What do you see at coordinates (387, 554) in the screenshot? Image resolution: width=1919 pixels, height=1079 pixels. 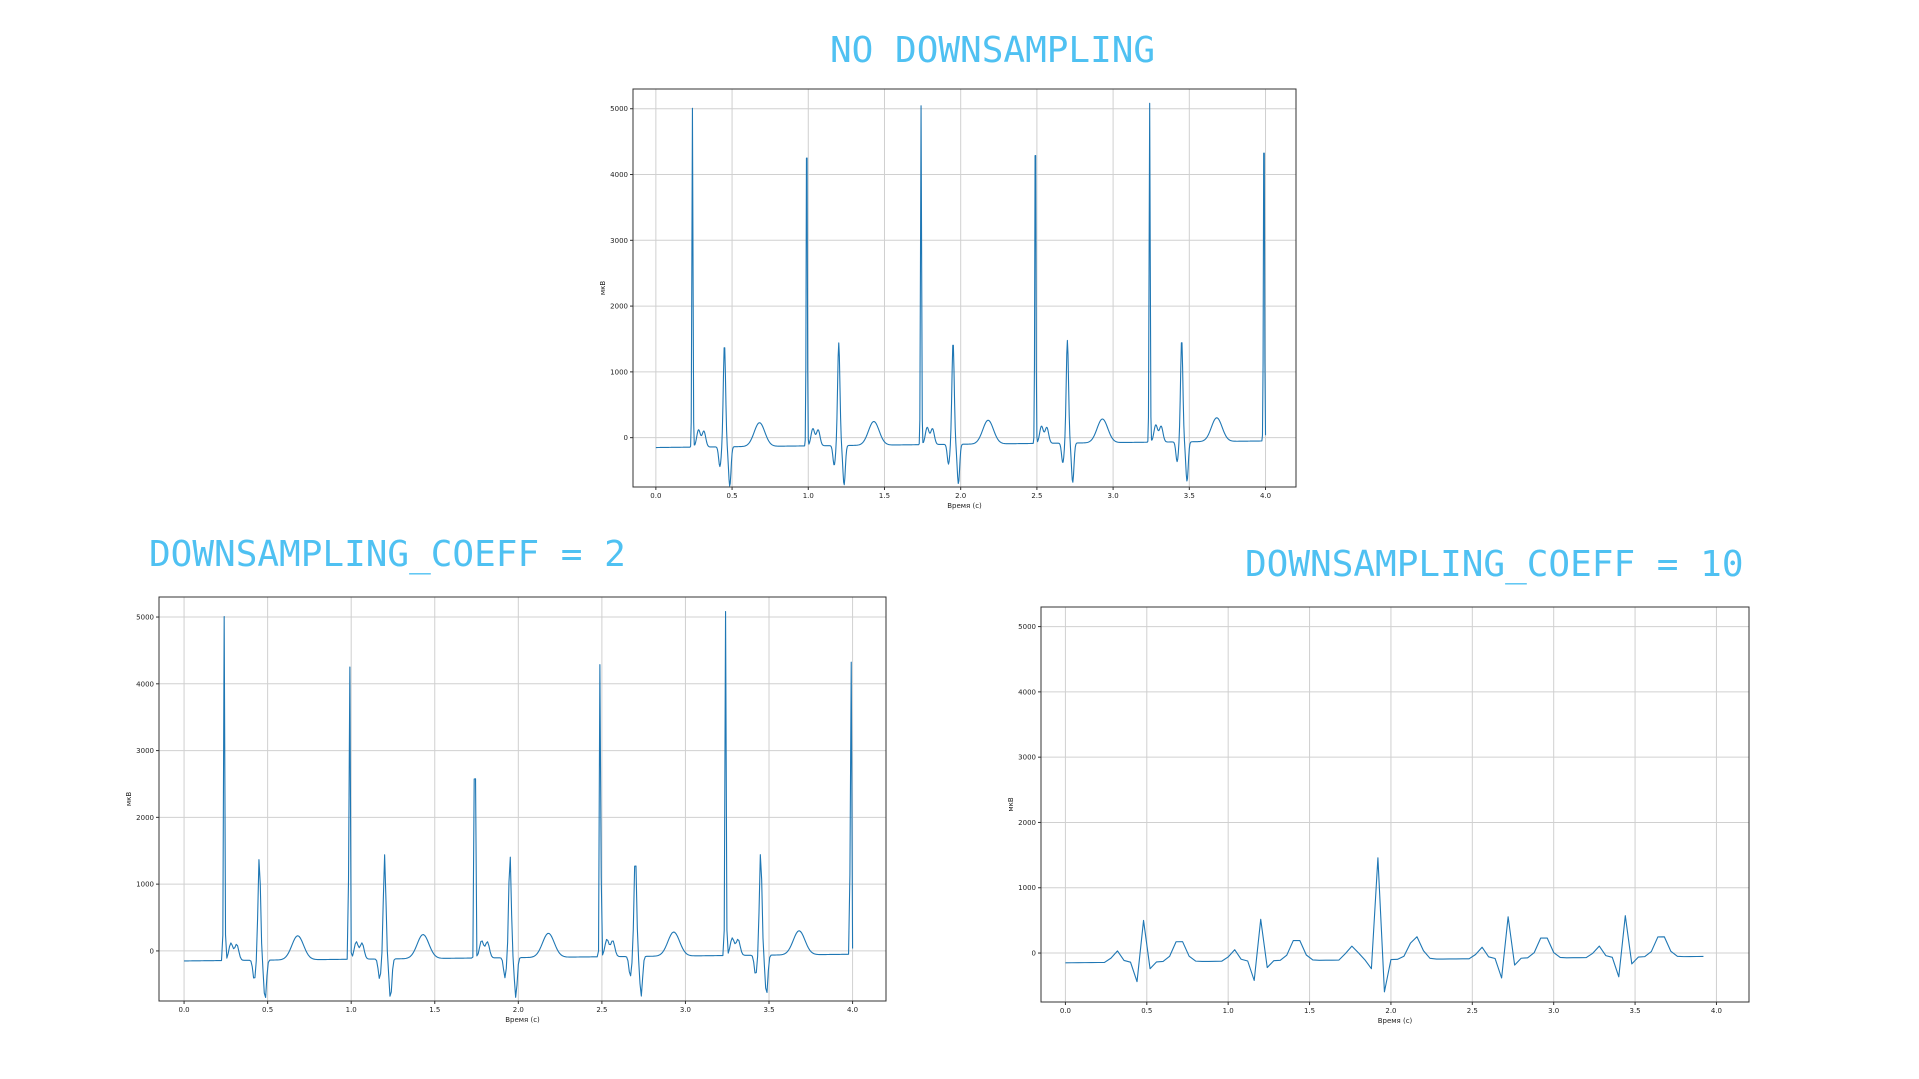 I see `title-coeff-2: DOWNSAMPLING_COEFF = 2` at bounding box center [387, 554].